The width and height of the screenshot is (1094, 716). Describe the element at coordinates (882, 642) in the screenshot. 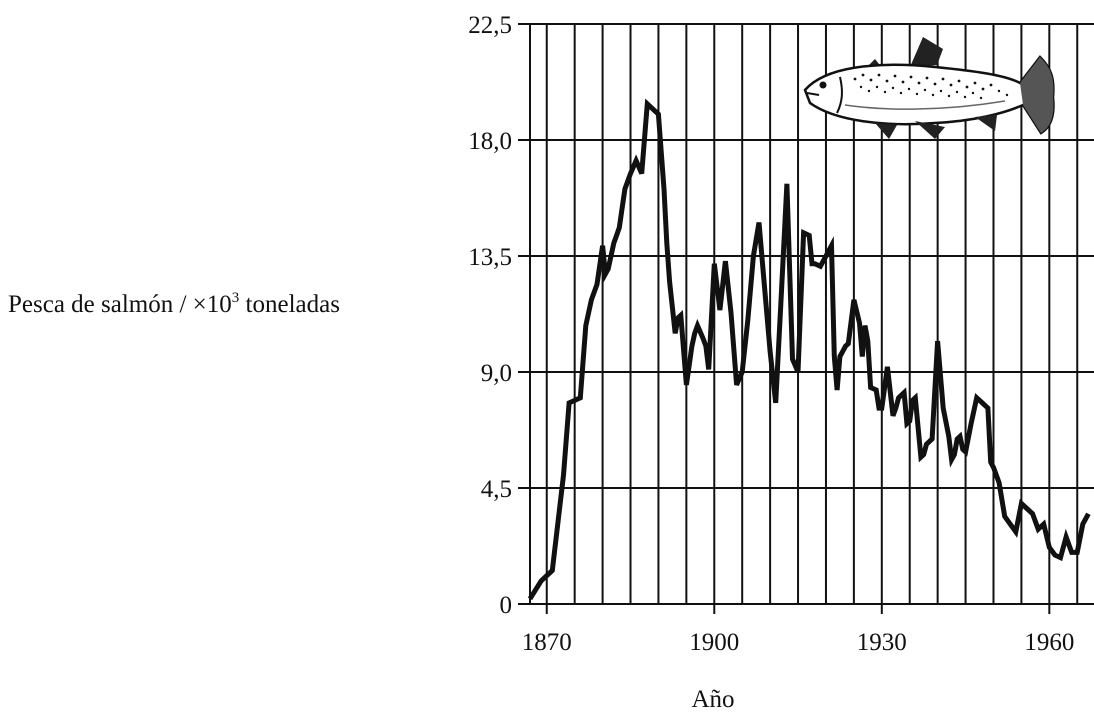

I see `x-tick-label: 1930` at that location.